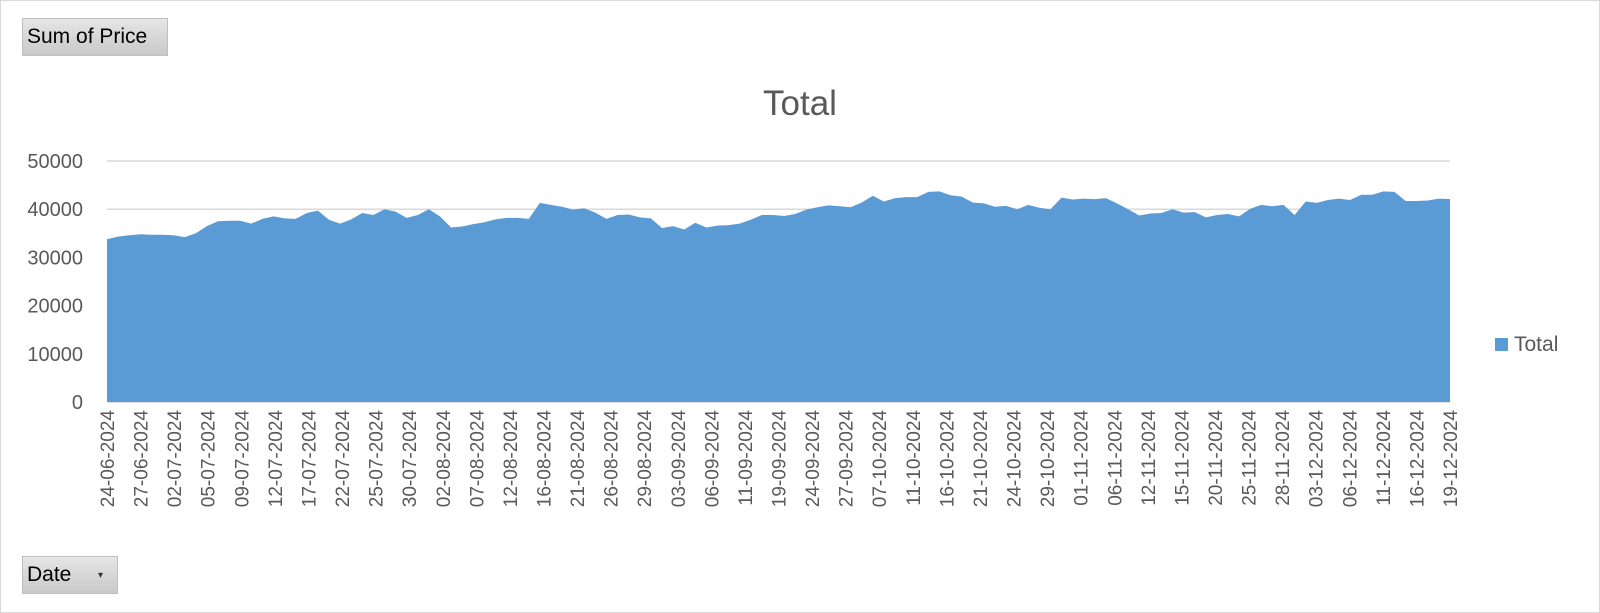  I want to click on x-tick-label: 11-09-2024, so click(746, 458).